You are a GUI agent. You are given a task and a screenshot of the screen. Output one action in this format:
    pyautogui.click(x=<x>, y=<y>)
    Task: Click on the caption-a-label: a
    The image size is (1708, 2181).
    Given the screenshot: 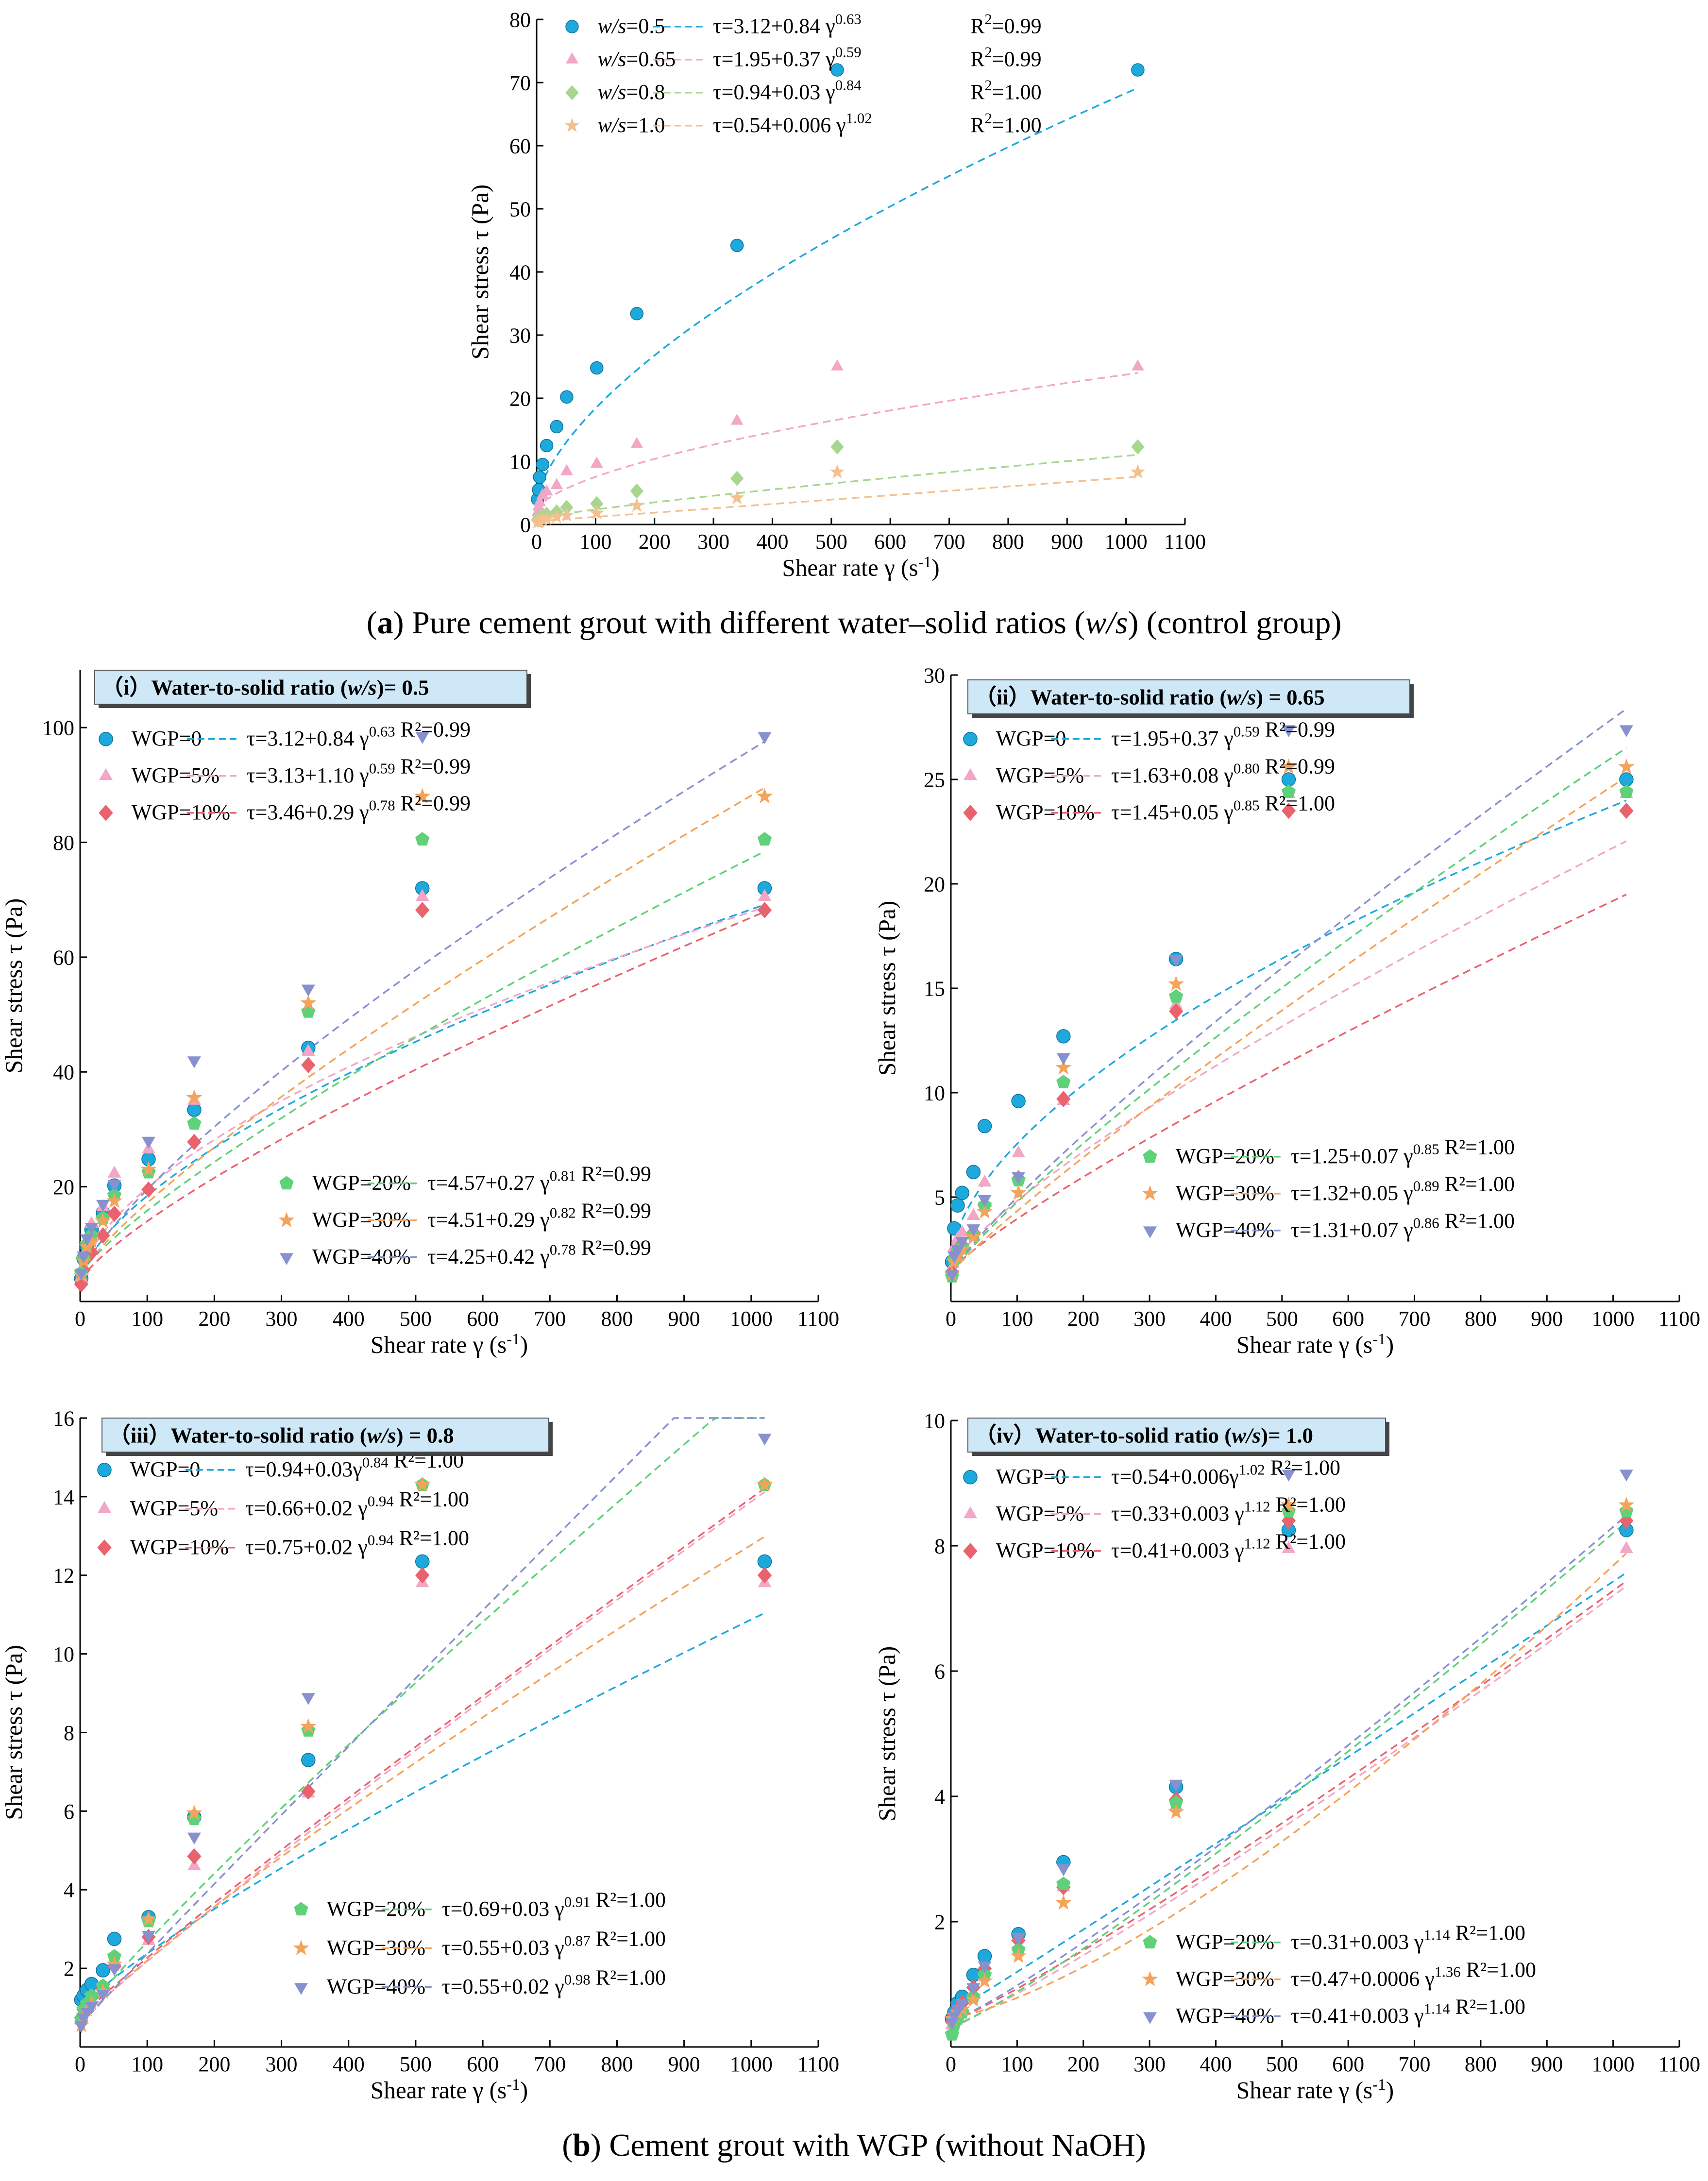 What is the action you would take?
    pyautogui.click(x=385, y=623)
    